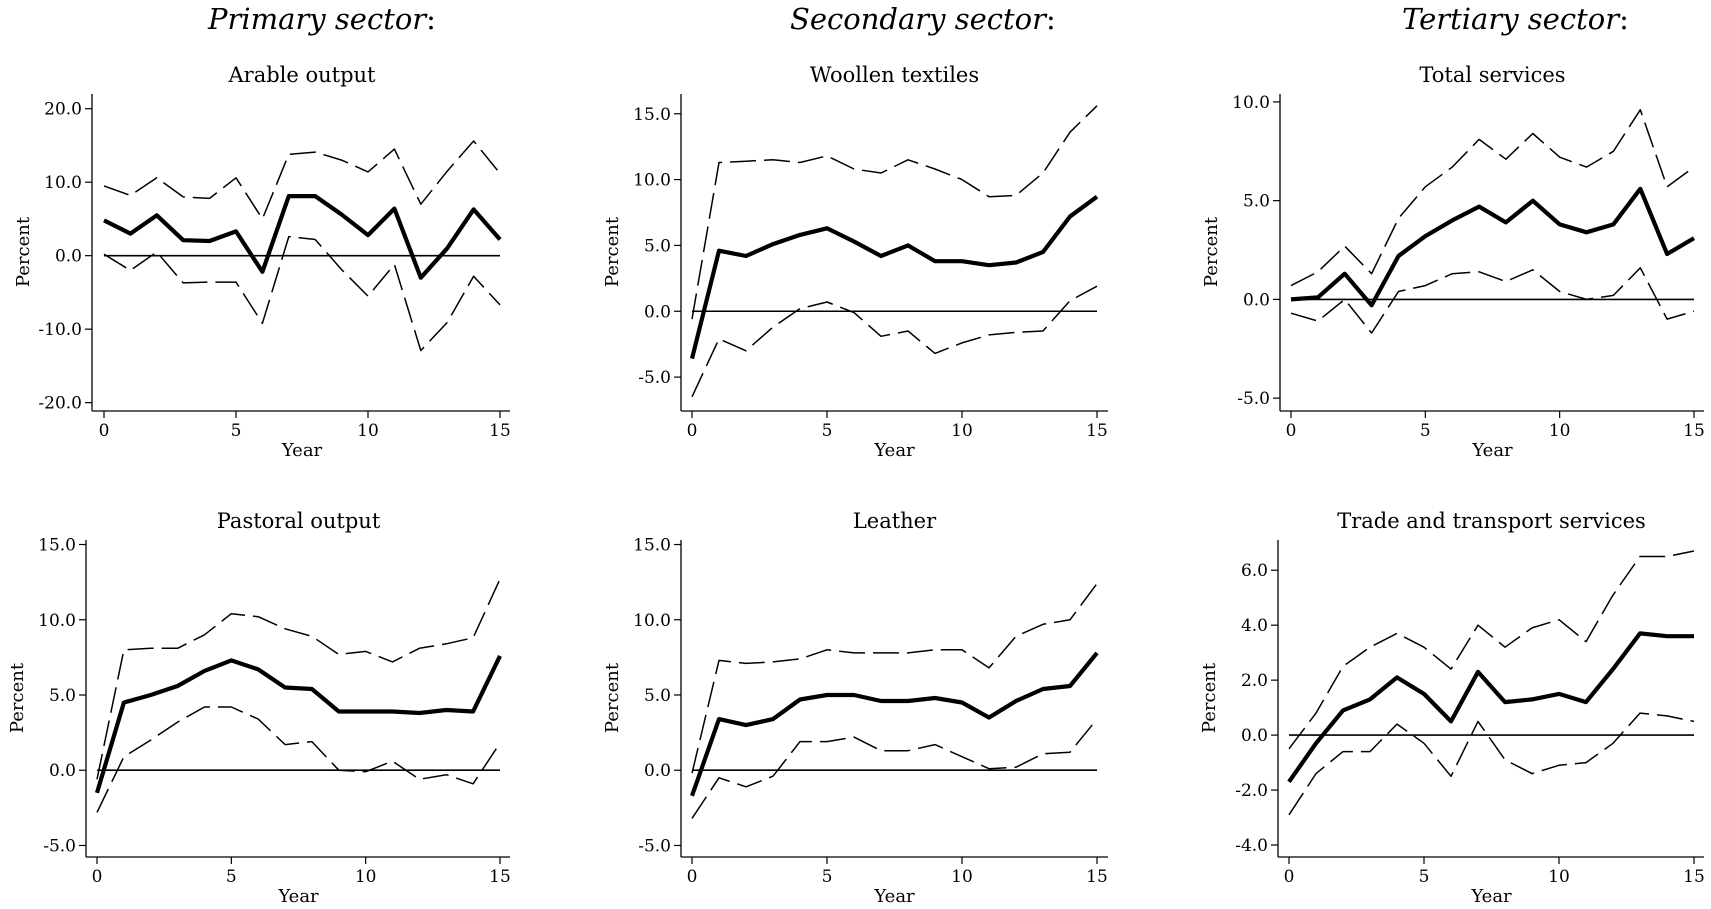 Image resolution: width=1711 pixels, height=909 pixels. What do you see at coordinates (298, 896) in the screenshot?
I see `panel-4-x-axis-label: Year` at bounding box center [298, 896].